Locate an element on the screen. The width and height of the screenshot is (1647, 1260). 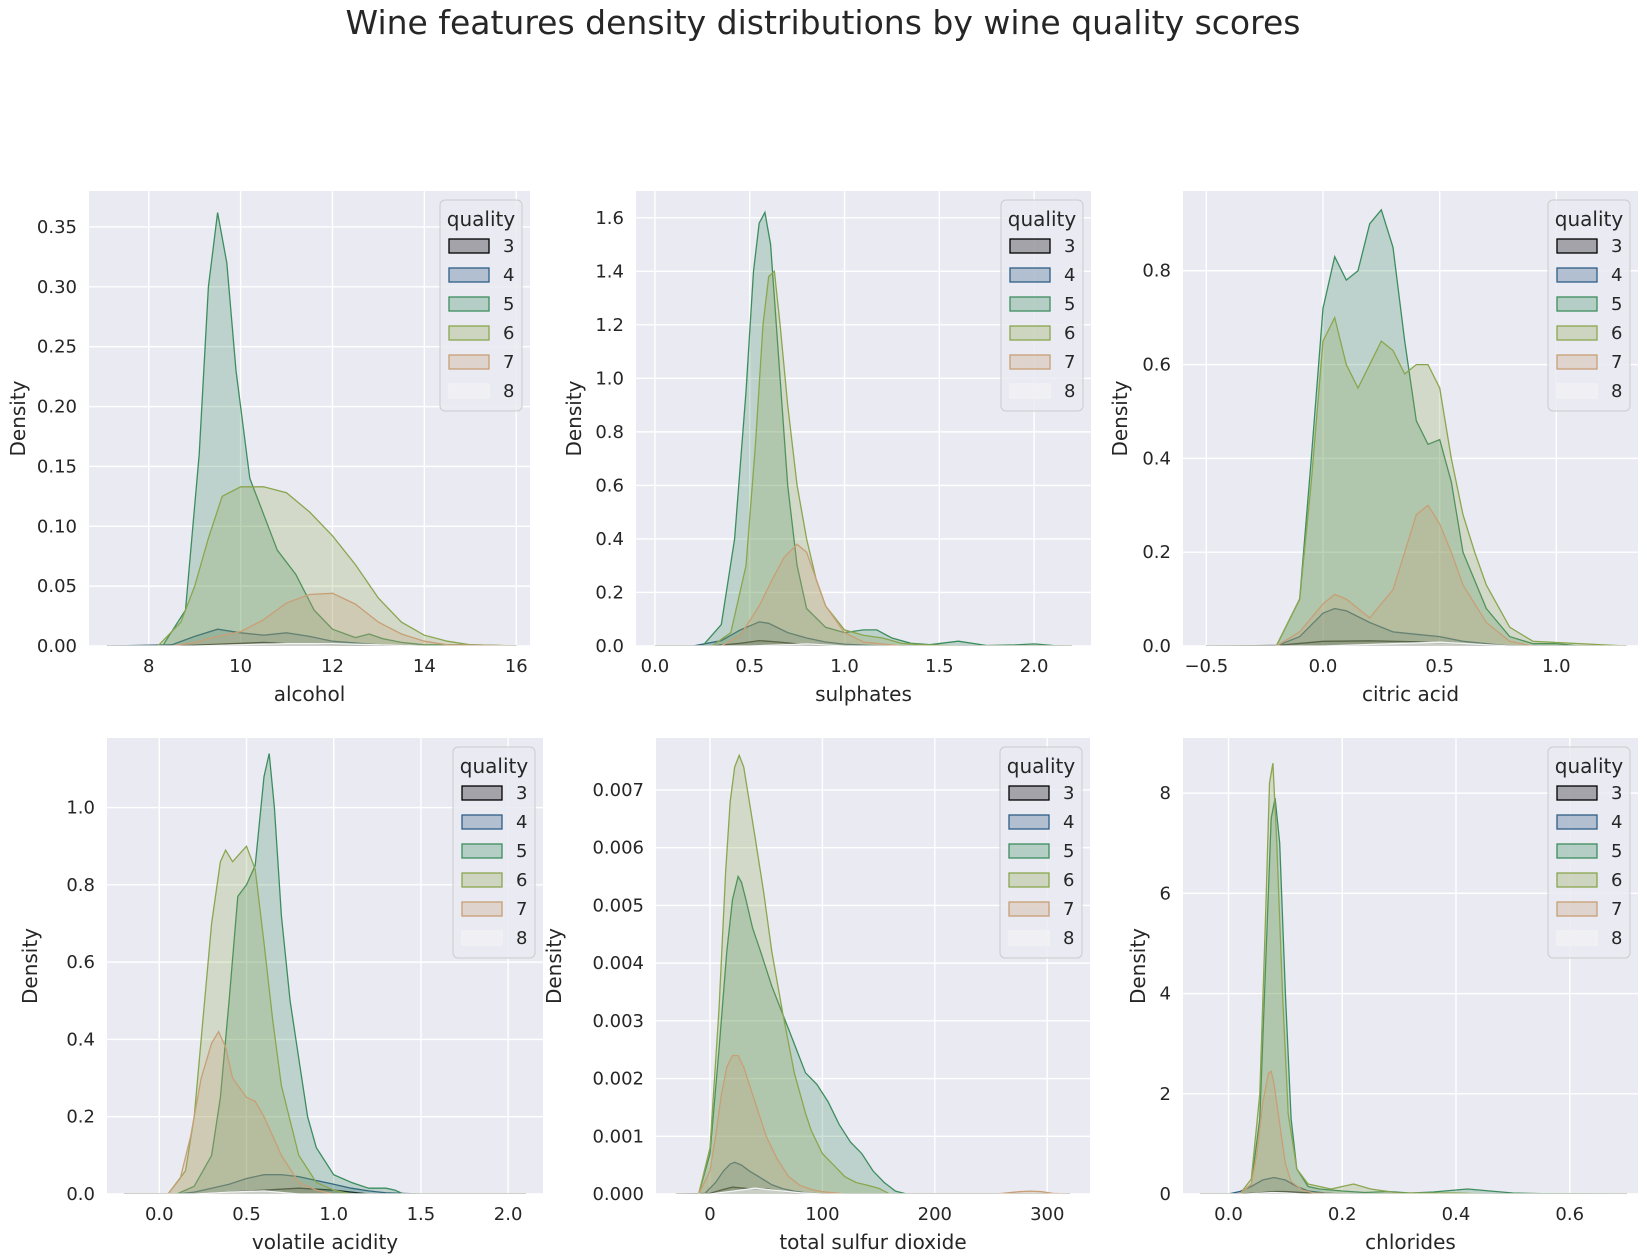
x-tick-label: 0.0 is located at coordinates (655, 666).